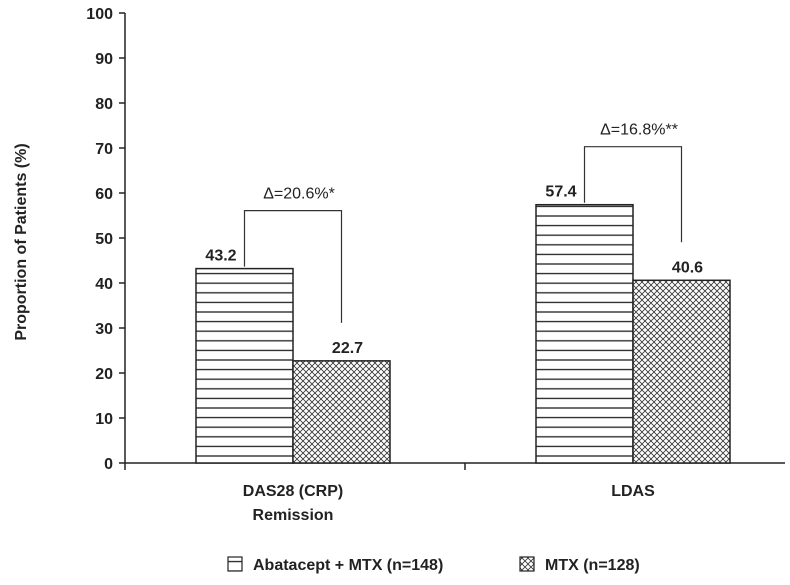 This screenshot has width=790, height=585. I want to click on y-tick-label: 60, so click(104, 194).